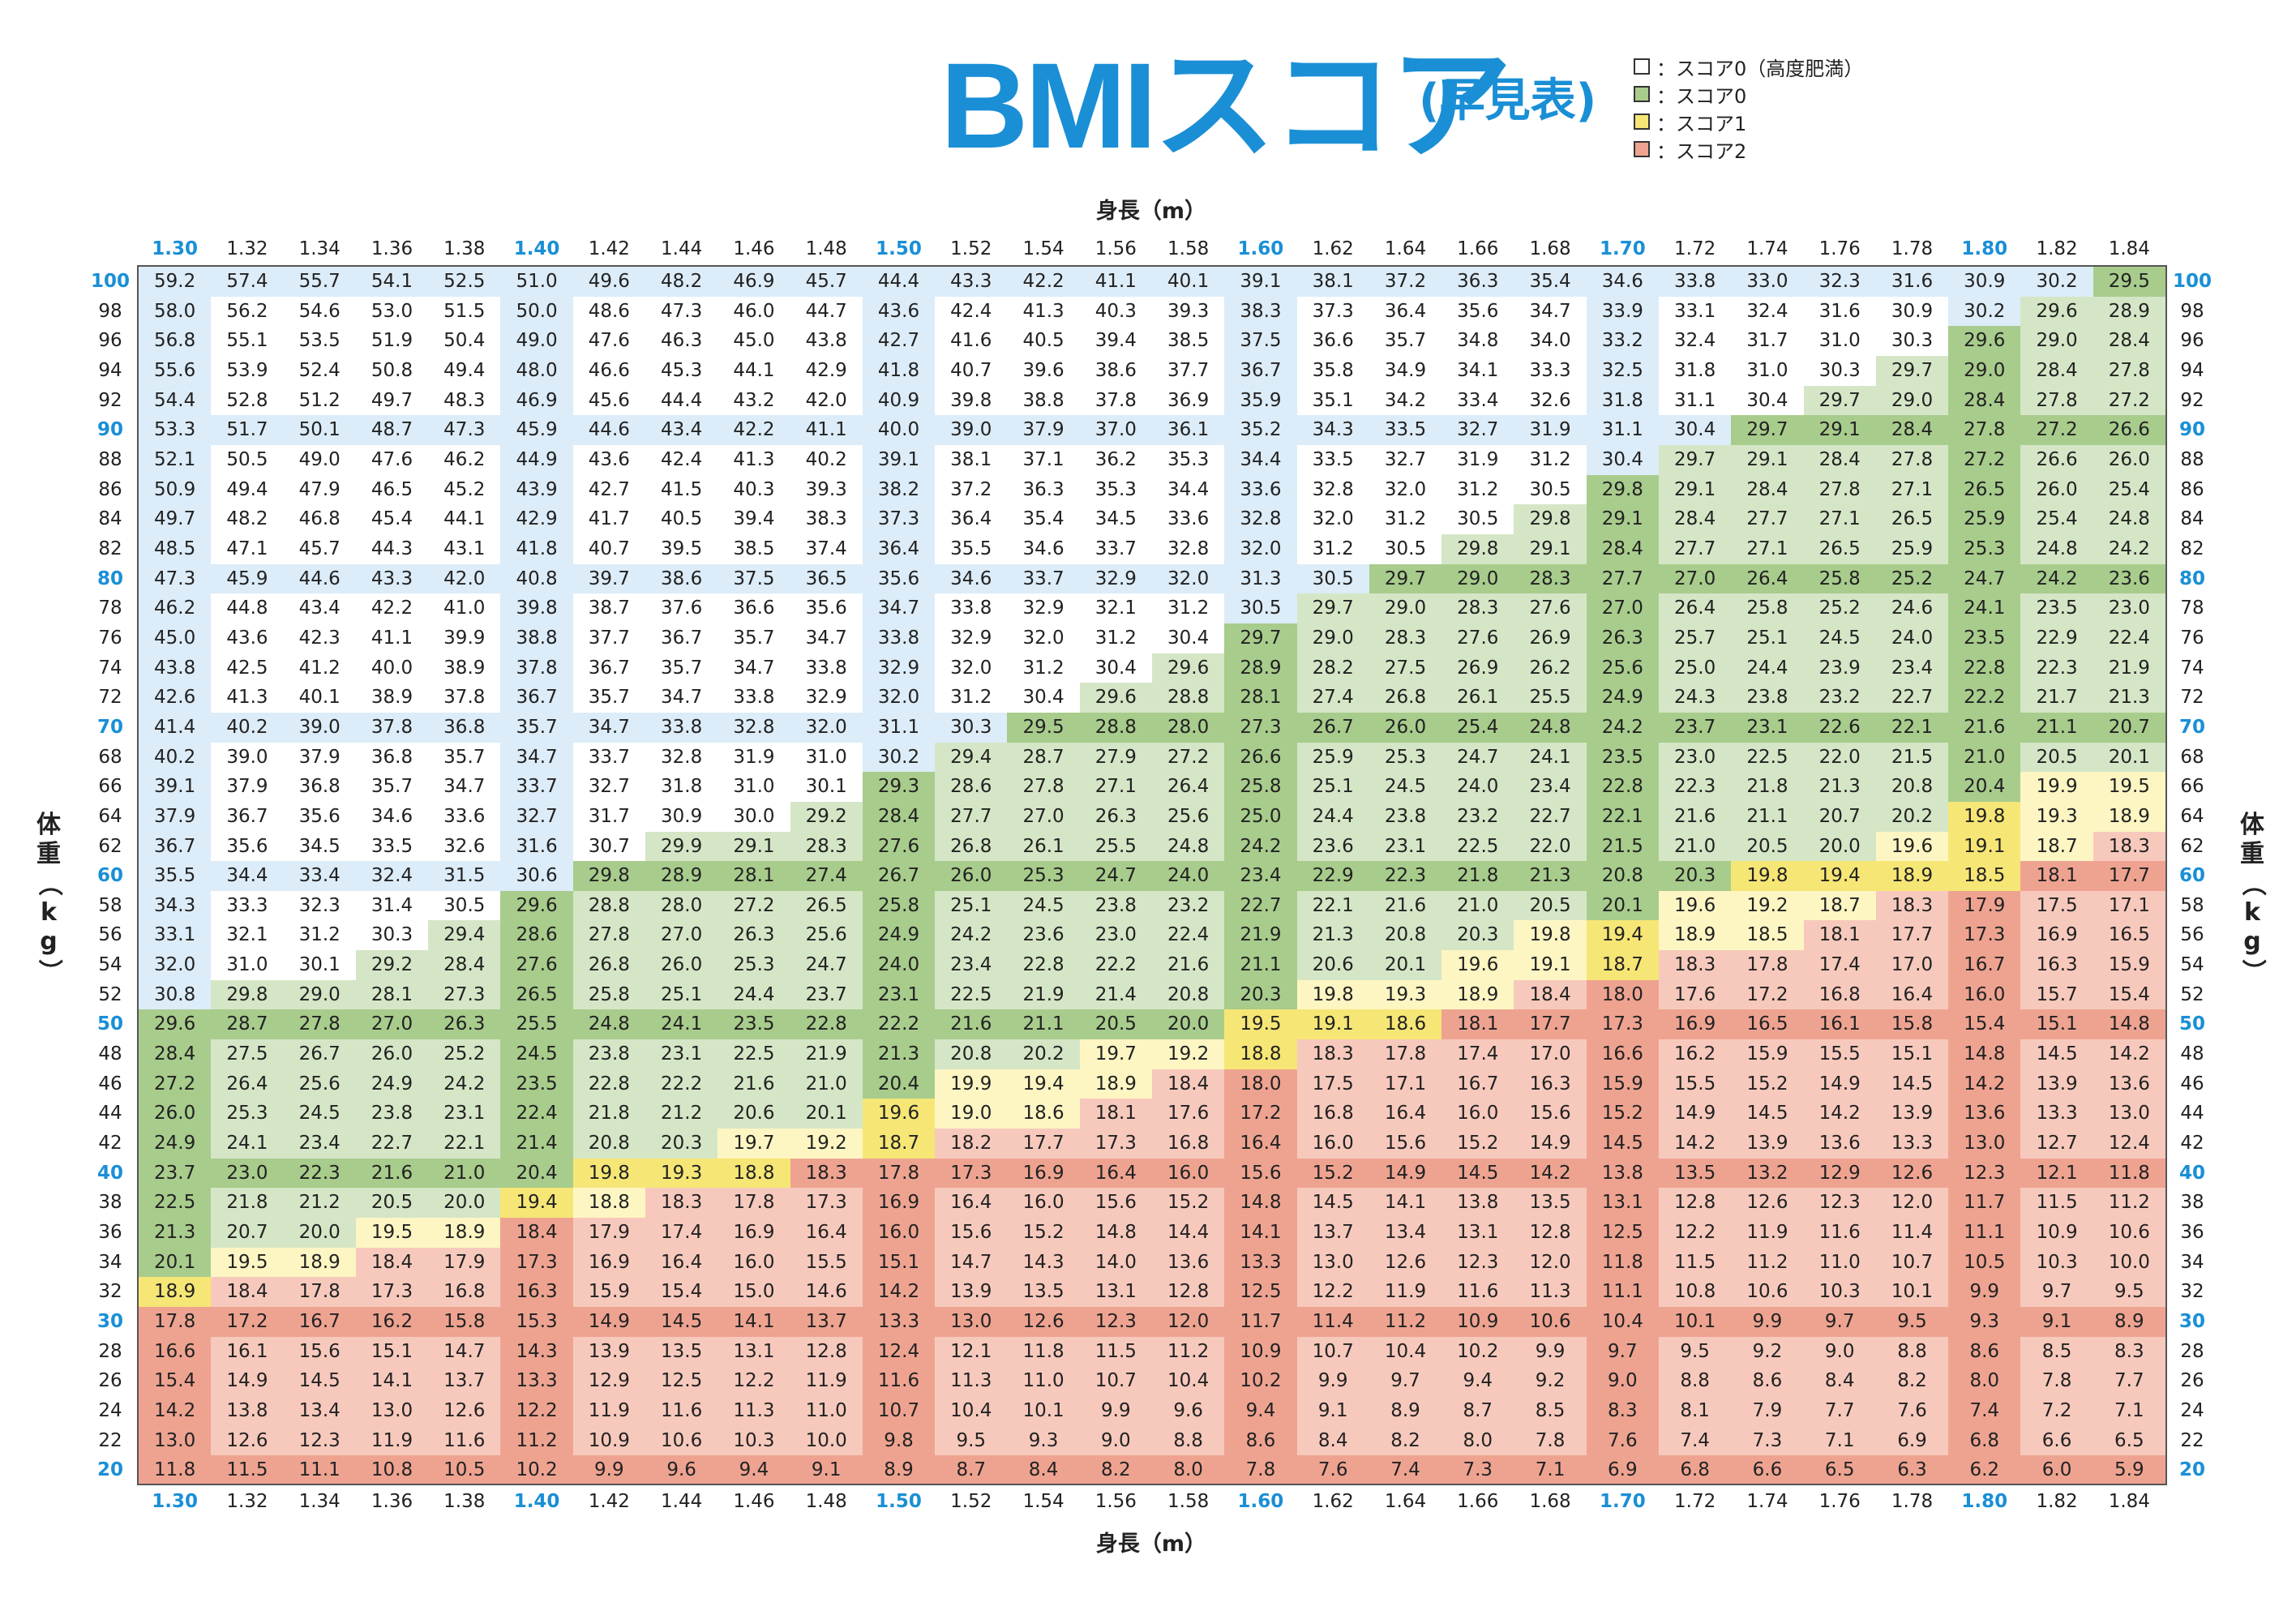  What do you see at coordinates (1840, 548) in the screenshot?
I see `bmi-cell: 26.5` at bounding box center [1840, 548].